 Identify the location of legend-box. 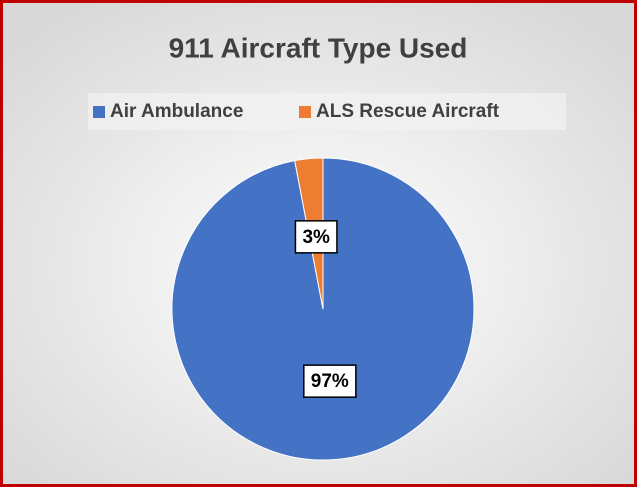
(327, 111).